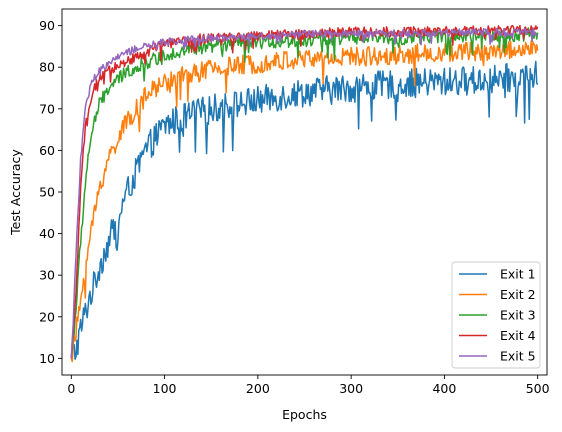 This screenshot has height=432, width=562. Describe the element at coordinates (47, 150) in the screenshot. I see `y-tick-label: 60` at that location.